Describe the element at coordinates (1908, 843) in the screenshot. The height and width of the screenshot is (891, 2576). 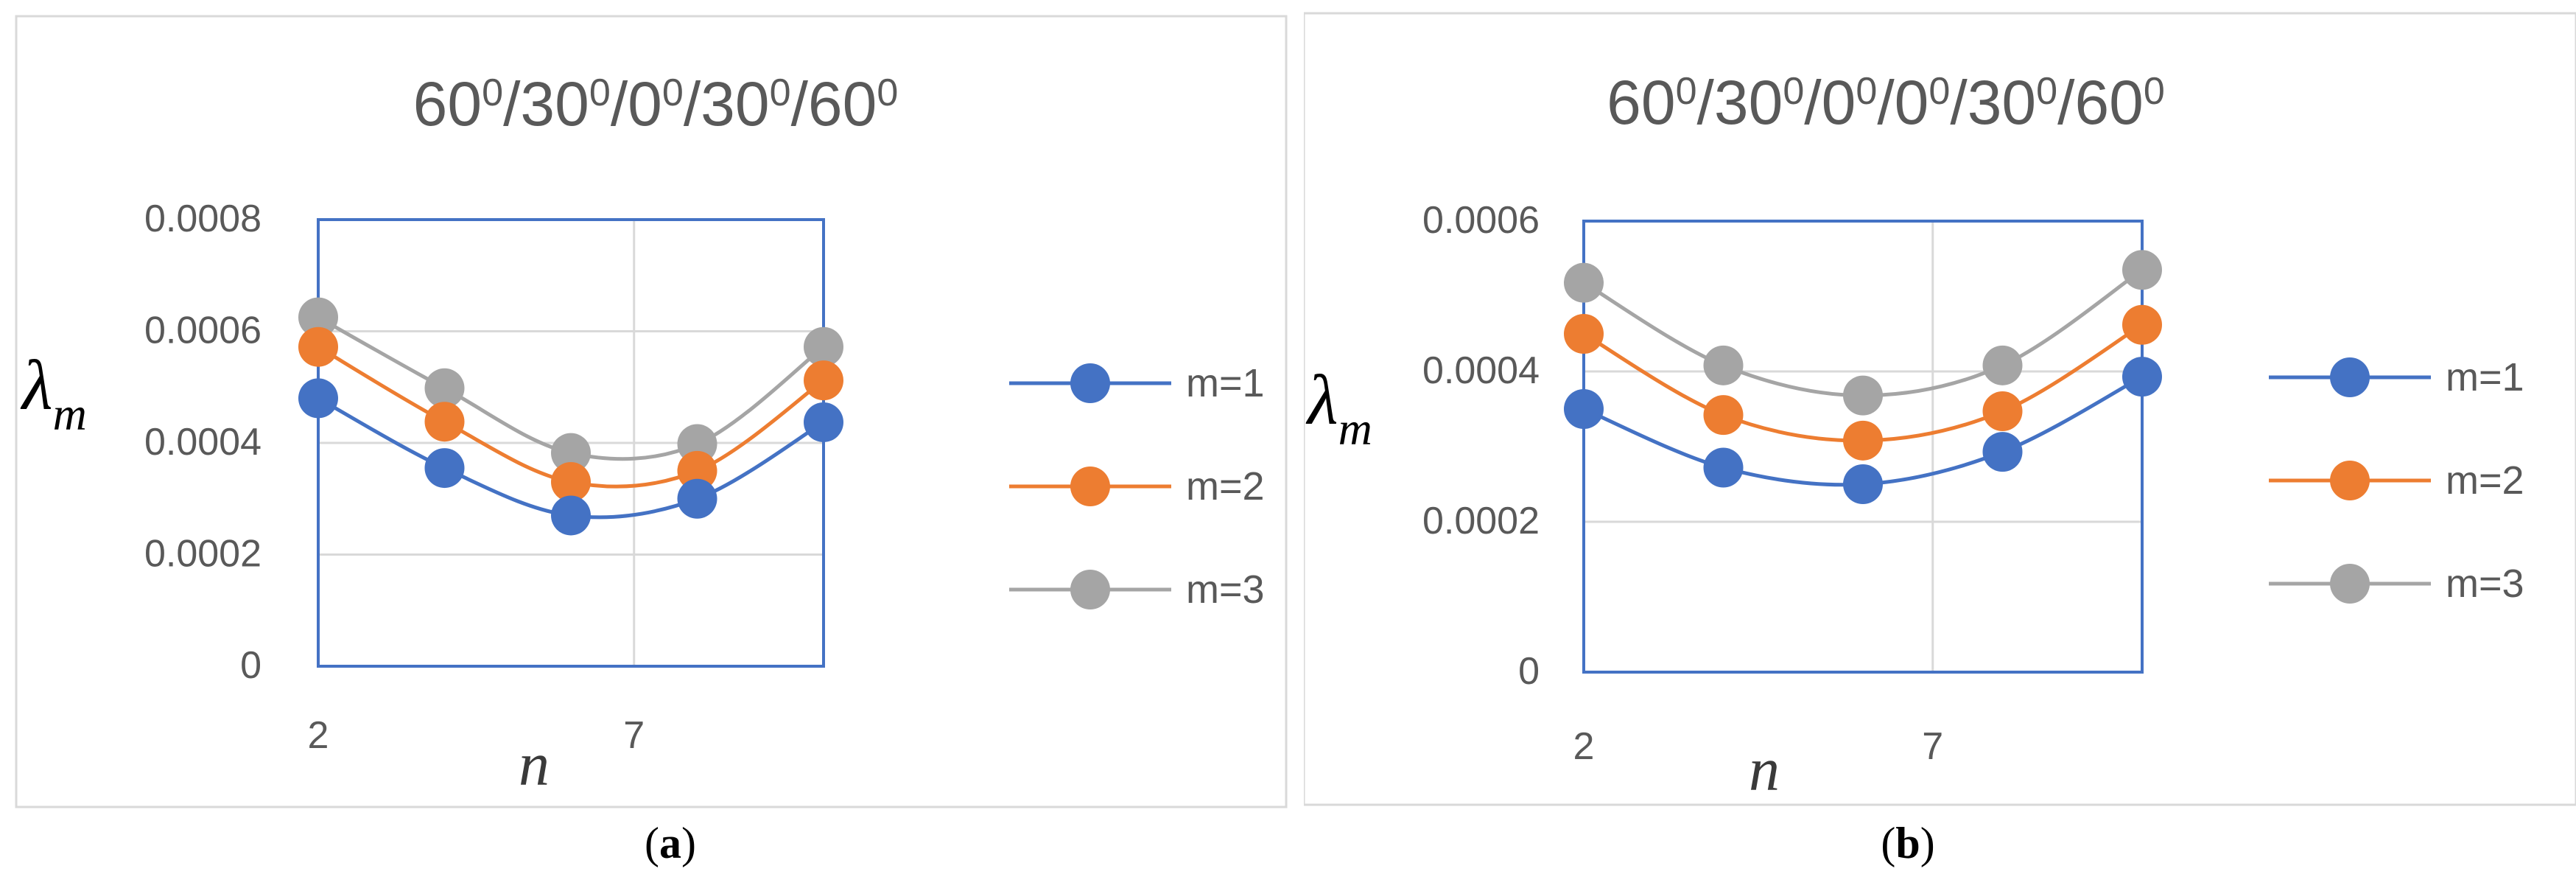
I see `sub-label-b: (b)` at that location.